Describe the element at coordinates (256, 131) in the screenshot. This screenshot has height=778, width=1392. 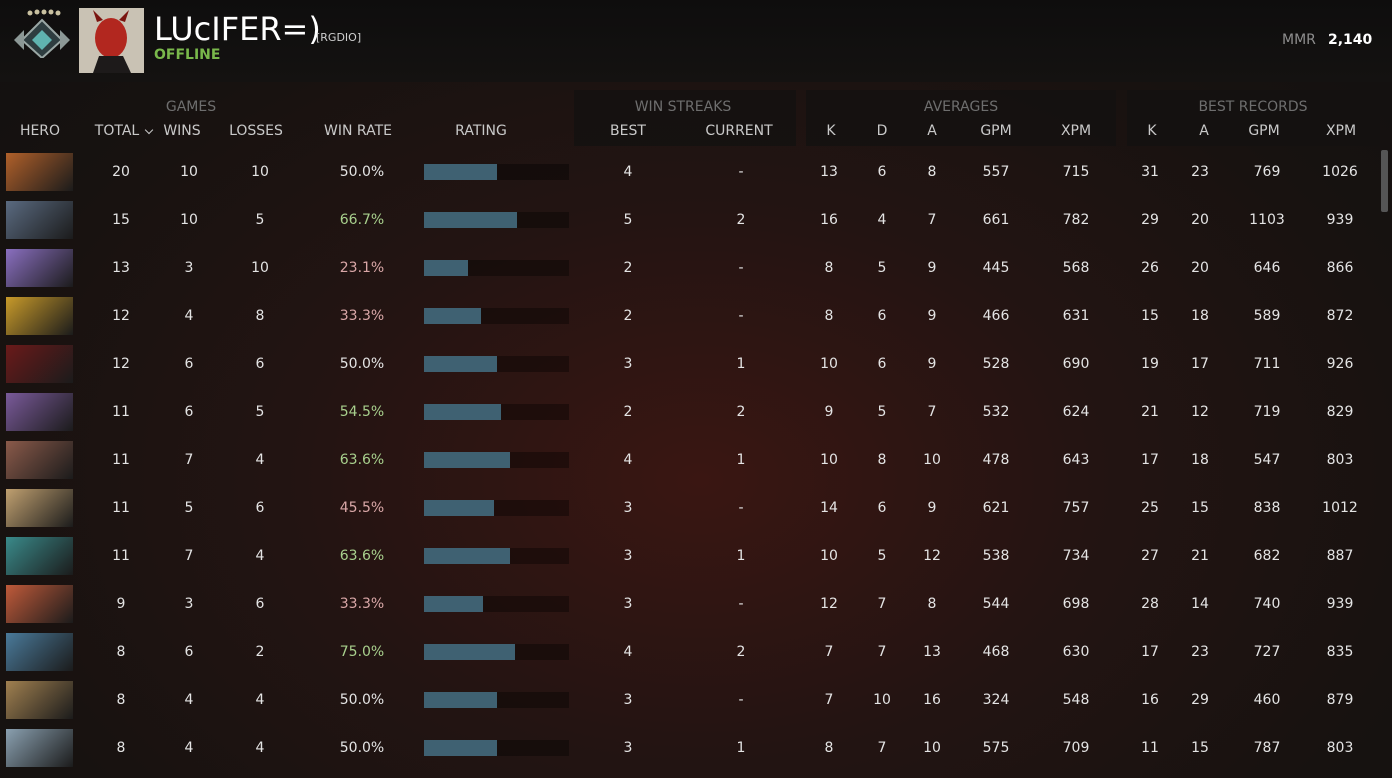
I see `column-header: LOSSES` at that location.